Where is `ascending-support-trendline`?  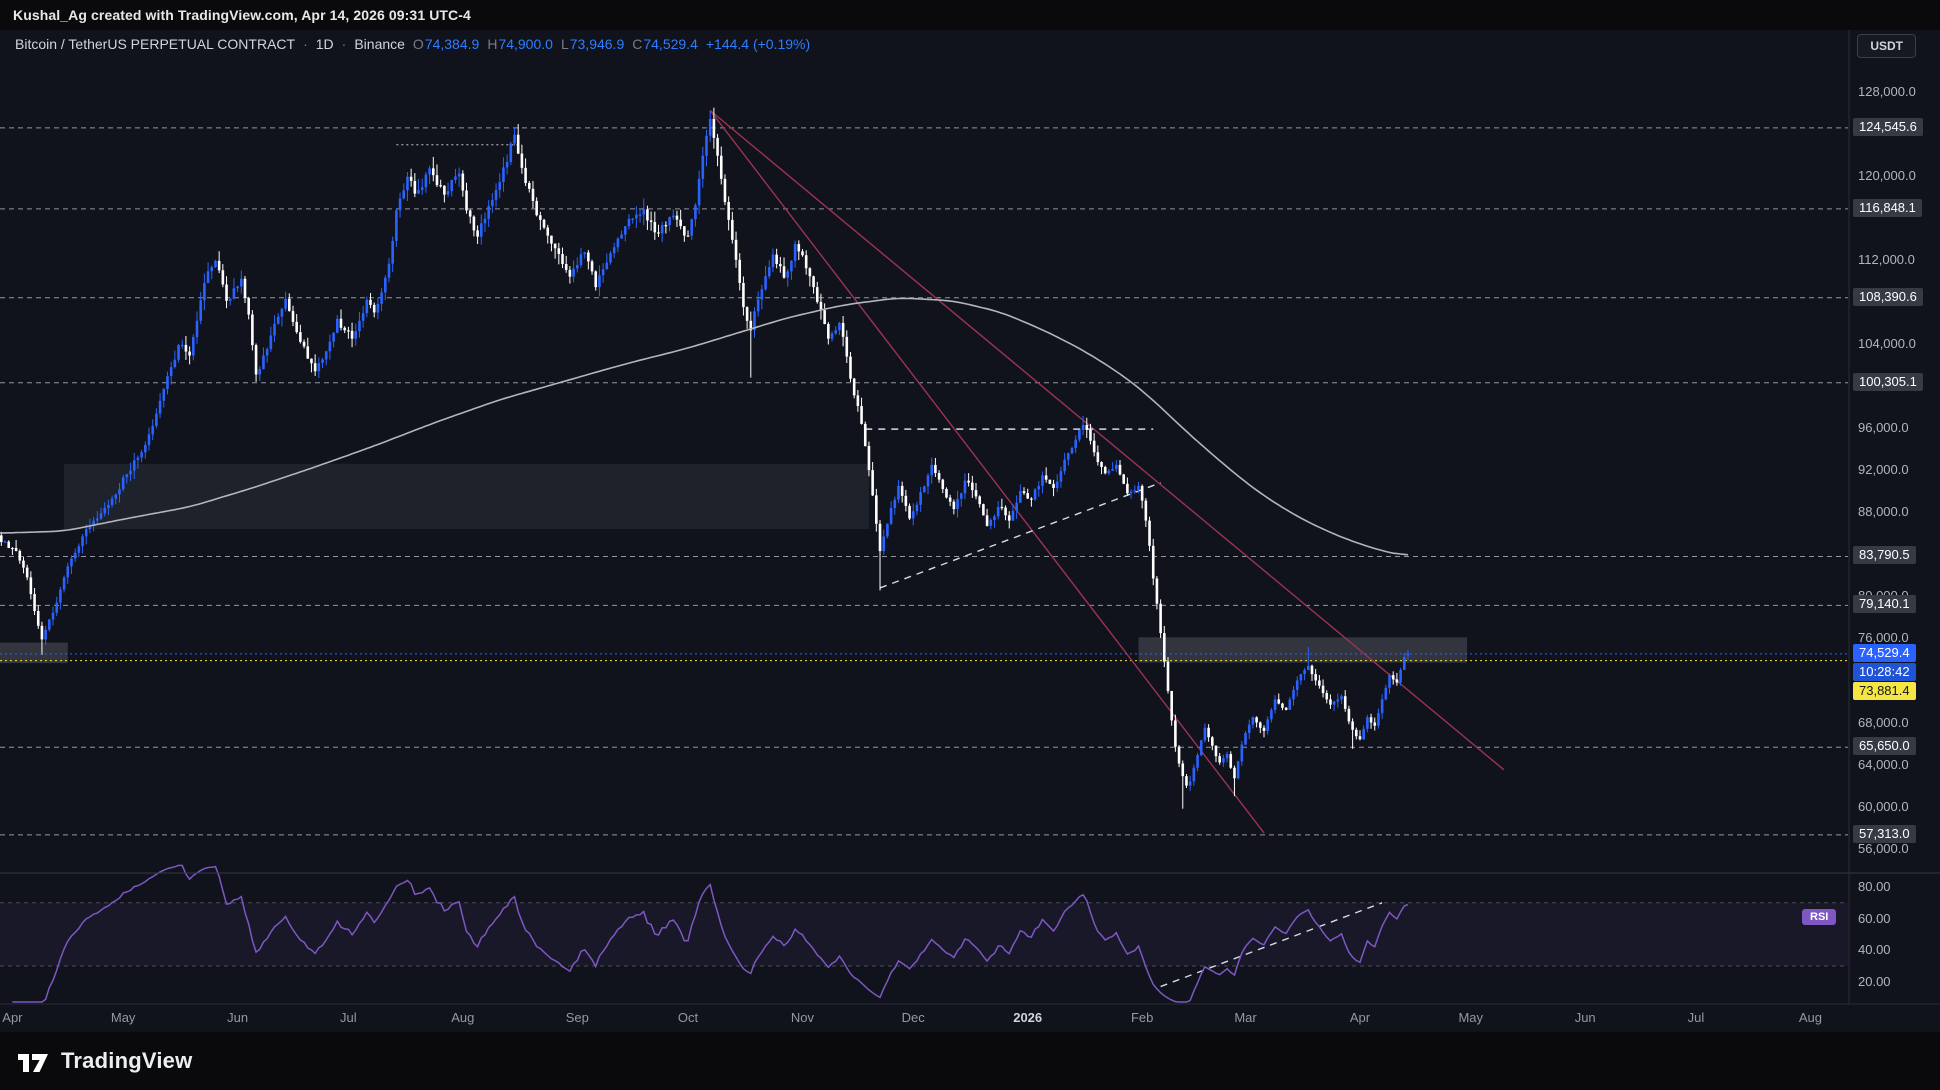
ascending-support-trendline is located at coordinates (1020, 535).